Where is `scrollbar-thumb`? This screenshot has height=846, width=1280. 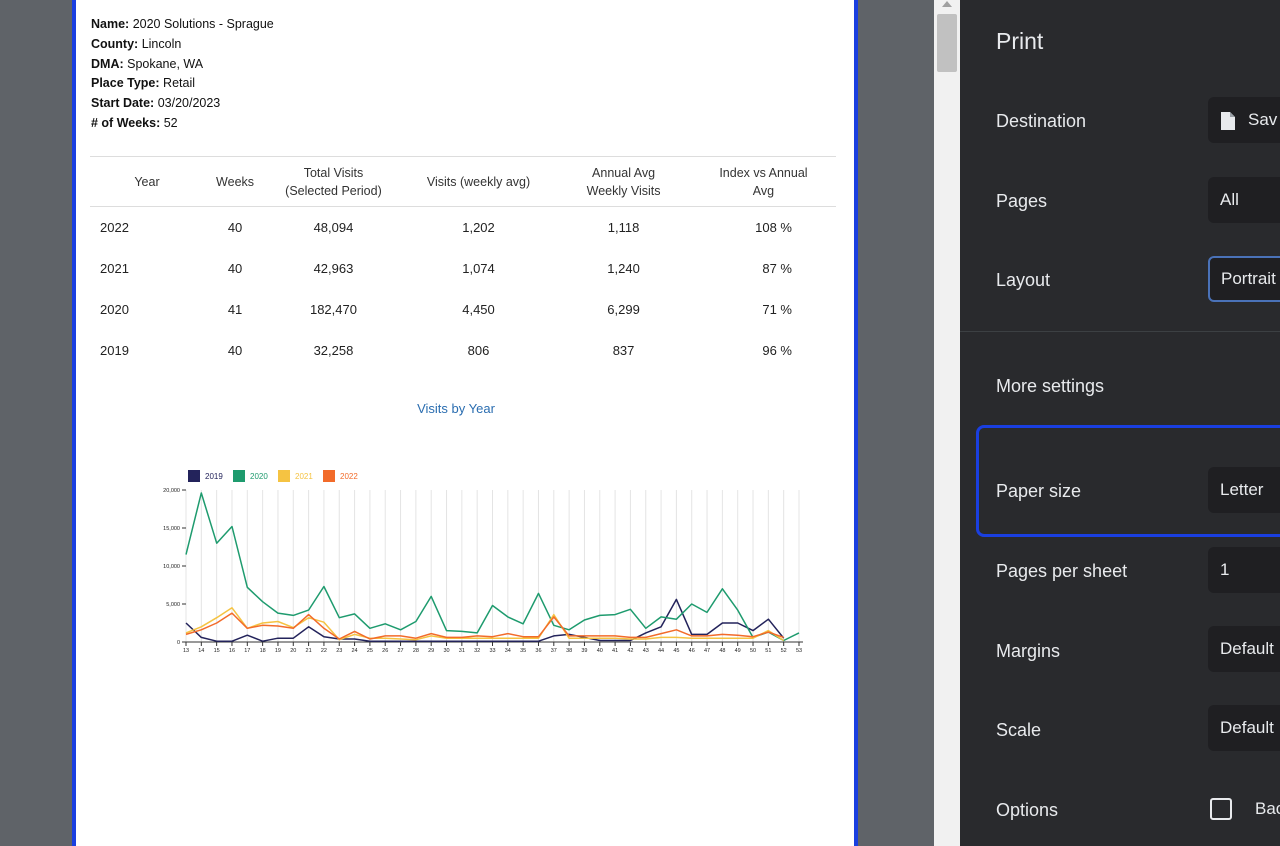 scrollbar-thumb is located at coordinates (947, 43).